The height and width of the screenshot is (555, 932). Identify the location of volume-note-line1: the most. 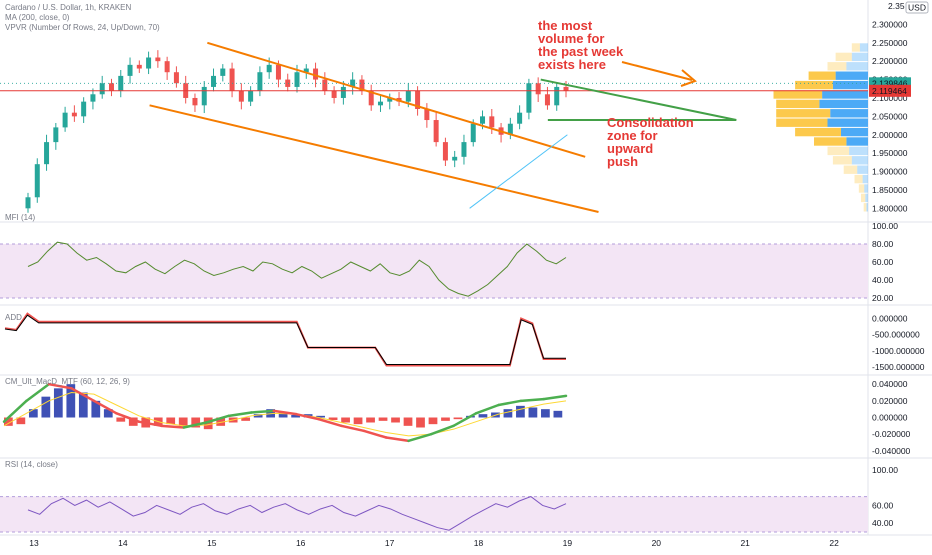
(565, 25).